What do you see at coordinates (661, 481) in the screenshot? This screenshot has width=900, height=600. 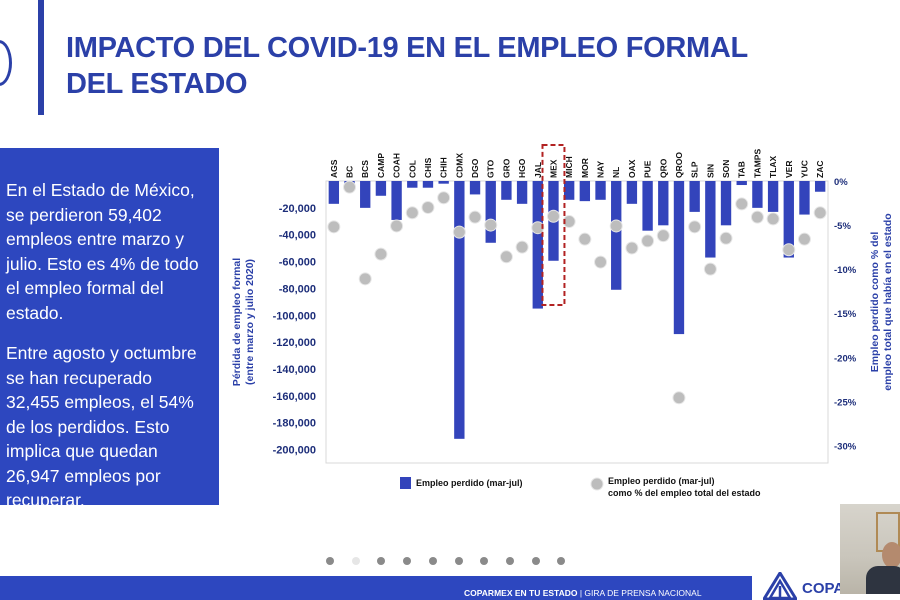 I see `legend-marker-label-line-1: Empleo perdido (mar-jul)` at bounding box center [661, 481].